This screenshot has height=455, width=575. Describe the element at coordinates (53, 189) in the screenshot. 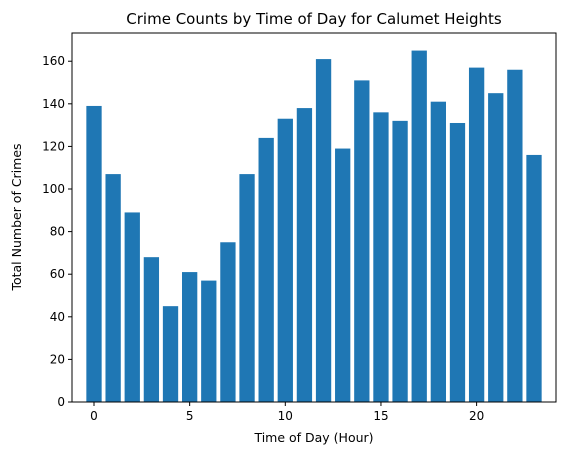

I see `y-tick-label: 100` at that location.